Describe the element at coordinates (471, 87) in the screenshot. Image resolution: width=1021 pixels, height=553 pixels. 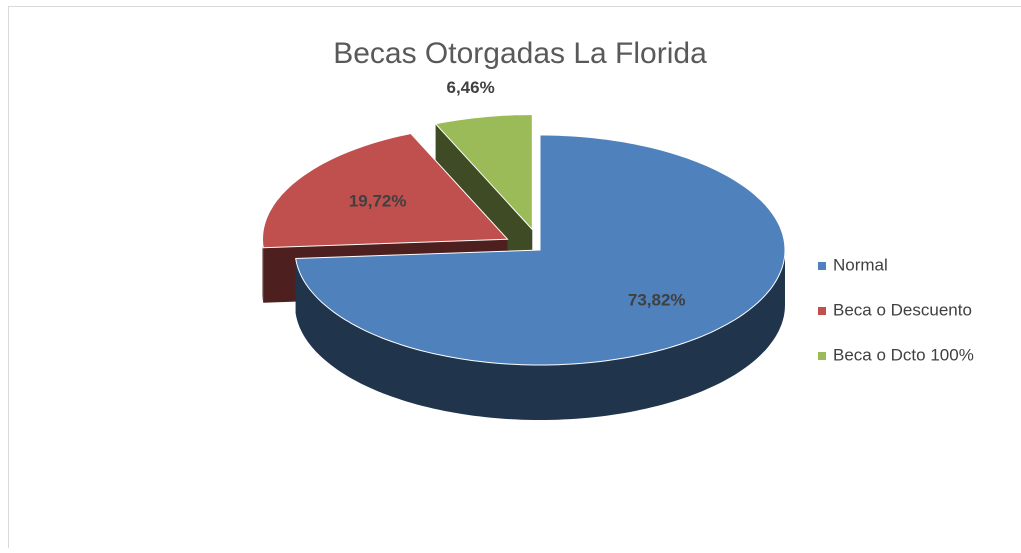
I see `data-label: 6,46%` at that location.